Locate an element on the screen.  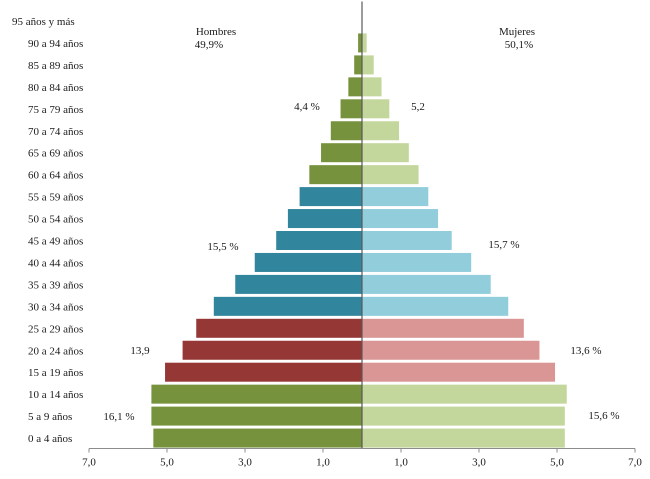
y-tick-label: 10 a 14 años is located at coordinates (55, 395).